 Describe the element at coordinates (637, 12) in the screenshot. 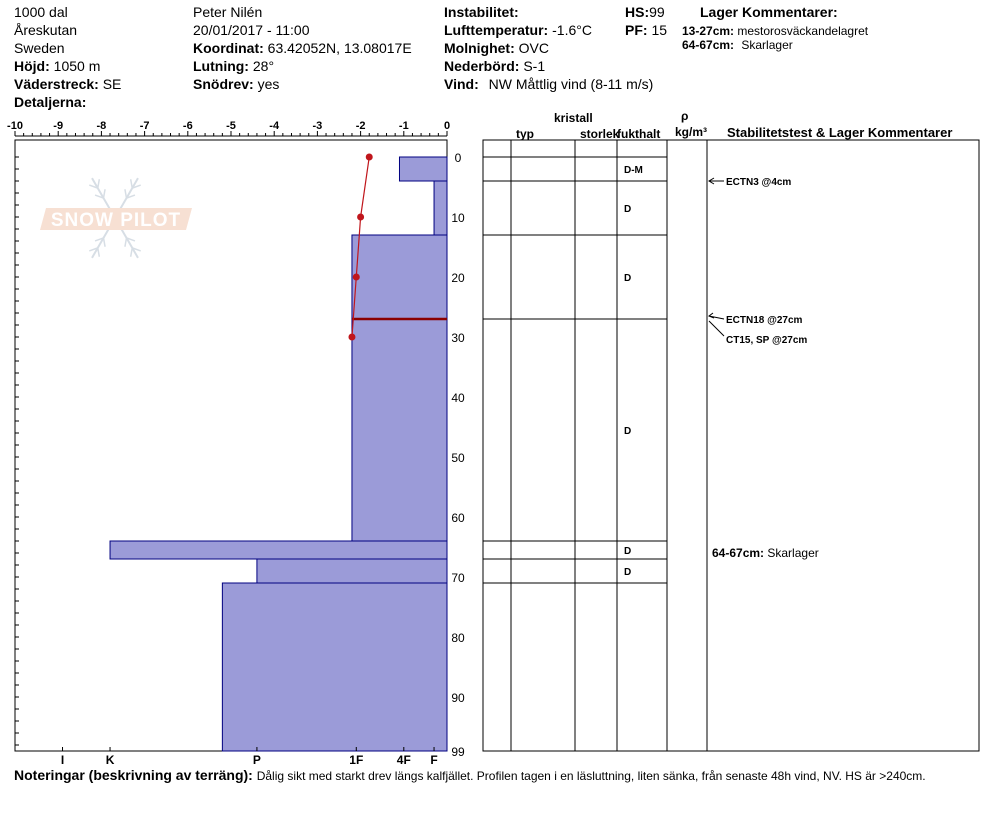

I see `hs-label: HS:` at that location.